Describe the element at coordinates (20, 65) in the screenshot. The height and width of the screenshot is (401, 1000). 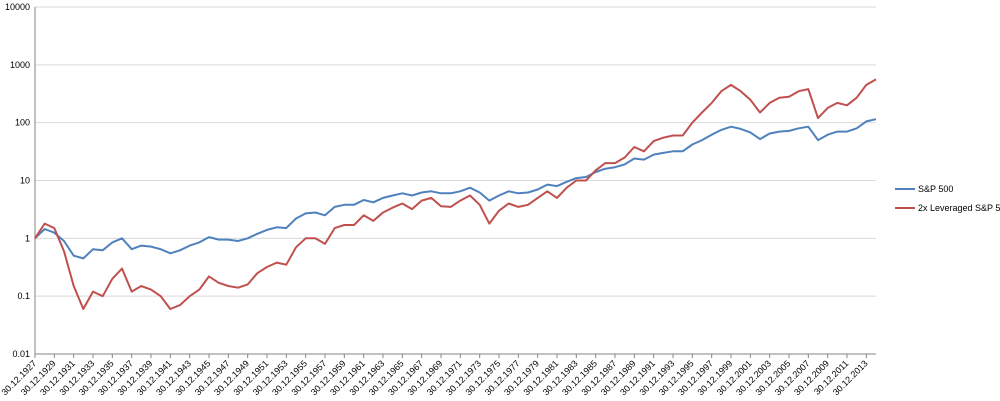
I see `y-tick-label: 1000` at that location.